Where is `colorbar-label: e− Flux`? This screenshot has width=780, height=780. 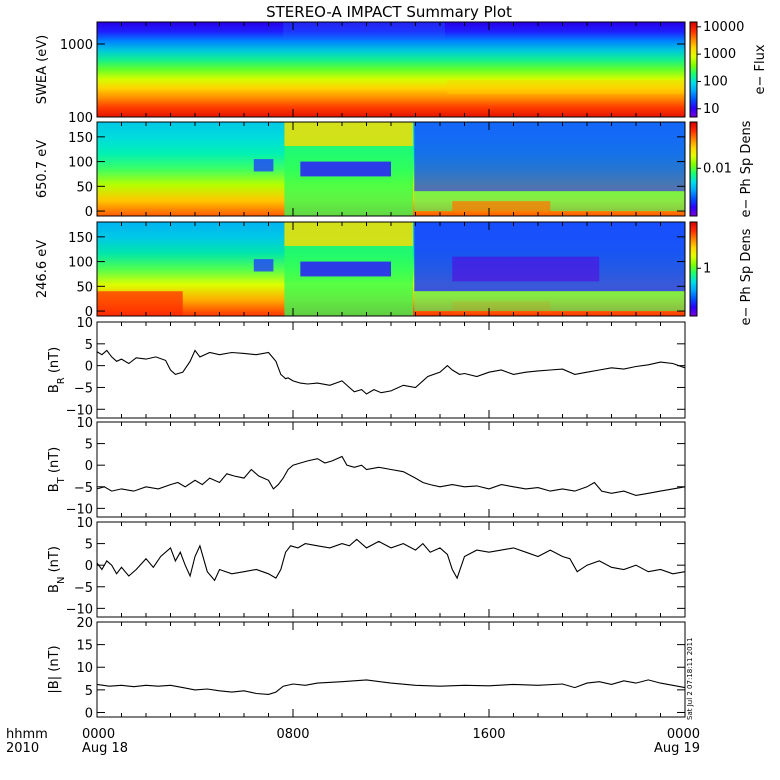
colorbar-label: e− Flux is located at coordinates (760, 69).